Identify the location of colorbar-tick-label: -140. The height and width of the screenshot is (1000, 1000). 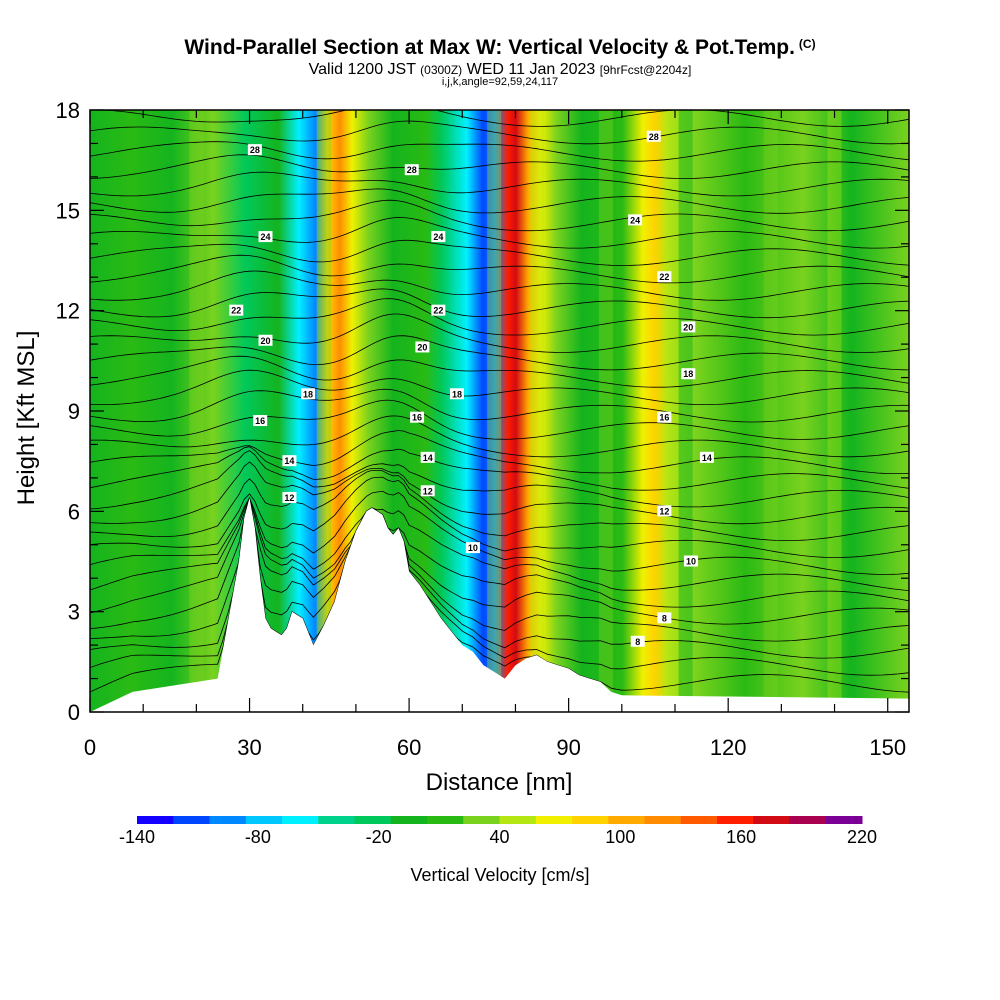
(137, 837).